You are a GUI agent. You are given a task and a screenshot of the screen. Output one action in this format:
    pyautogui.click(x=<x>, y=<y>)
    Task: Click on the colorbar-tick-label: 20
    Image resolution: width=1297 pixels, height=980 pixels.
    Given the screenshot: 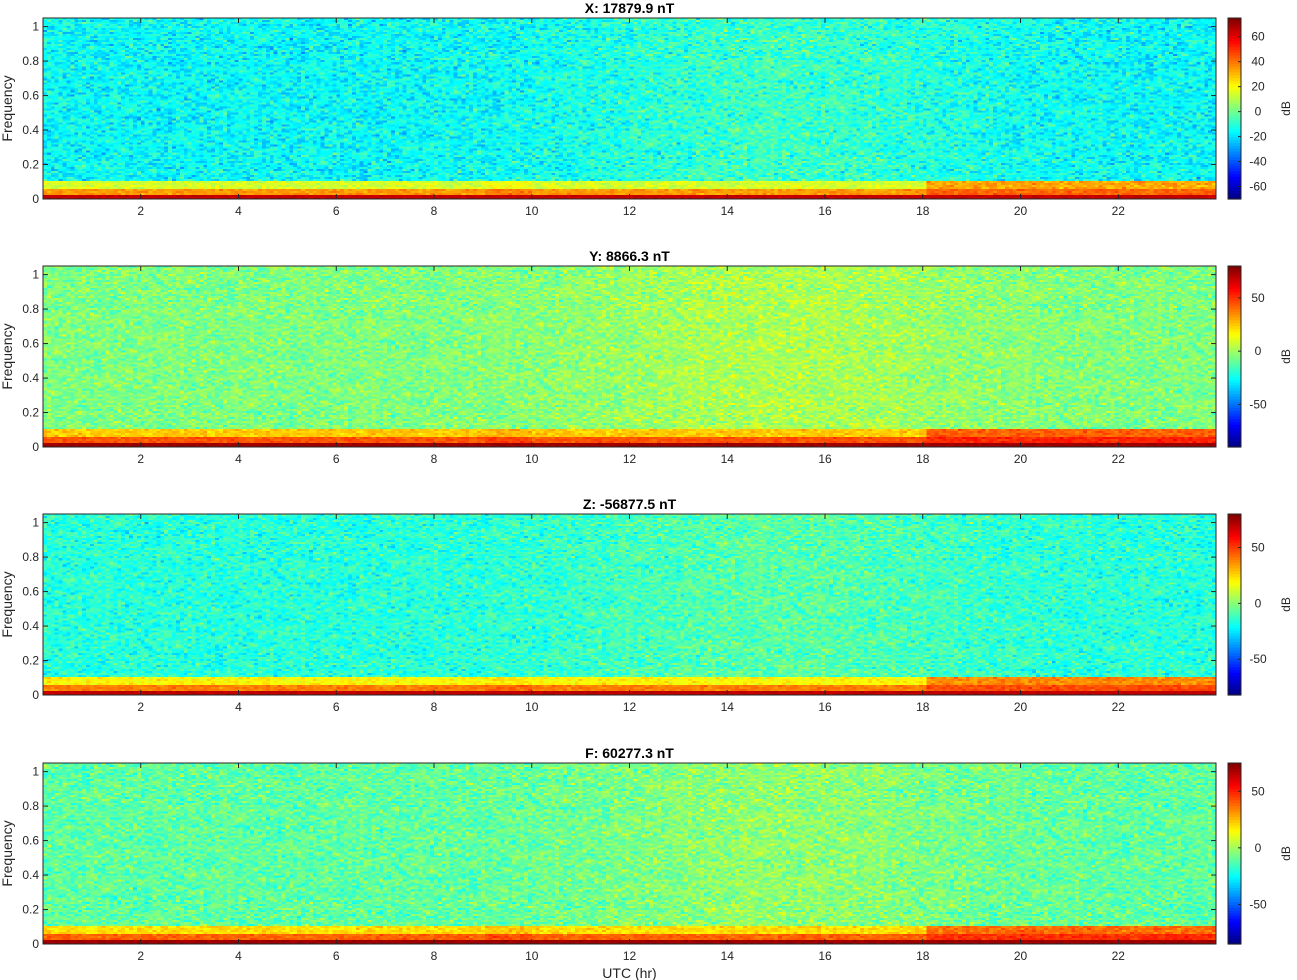 What is the action you would take?
    pyautogui.click(x=1258, y=87)
    